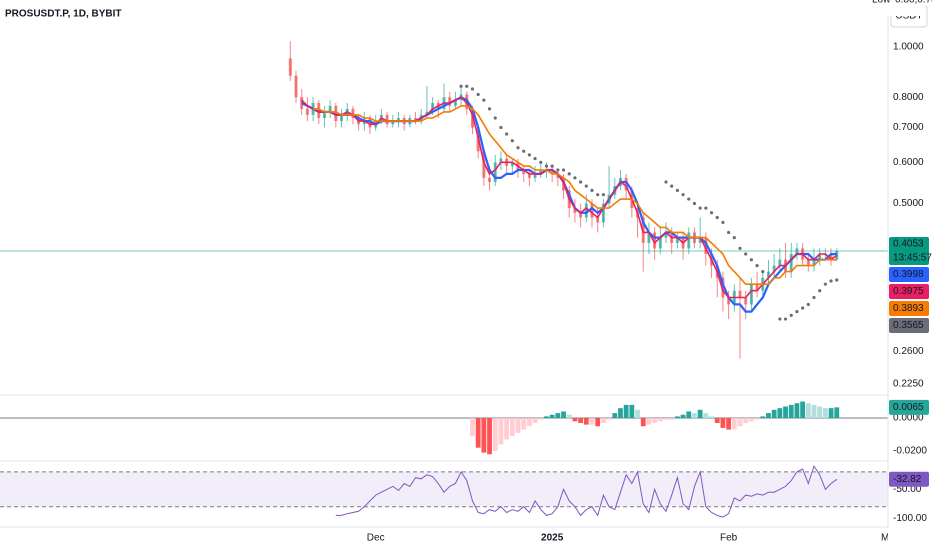 This screenshot has width=932, height=550. I want to click on y-tick-label: 0.0000, so click(908, 418).